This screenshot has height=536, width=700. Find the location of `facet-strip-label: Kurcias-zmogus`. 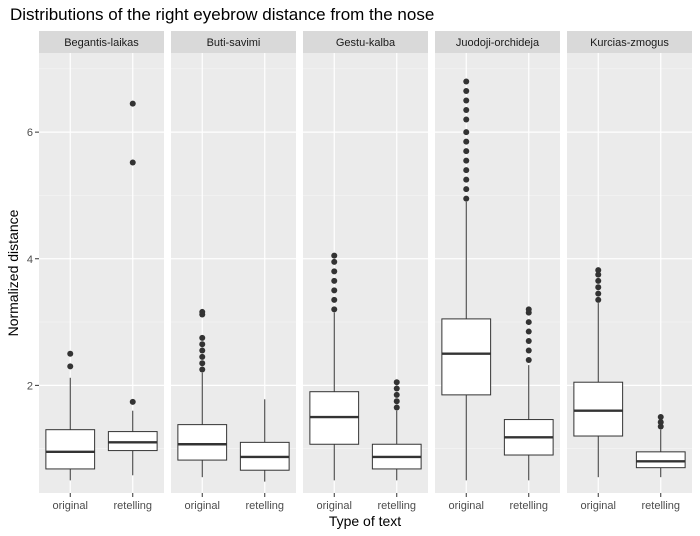

facet-strip-label: Kurcias-zmogus is located at coordinates (629, 43).